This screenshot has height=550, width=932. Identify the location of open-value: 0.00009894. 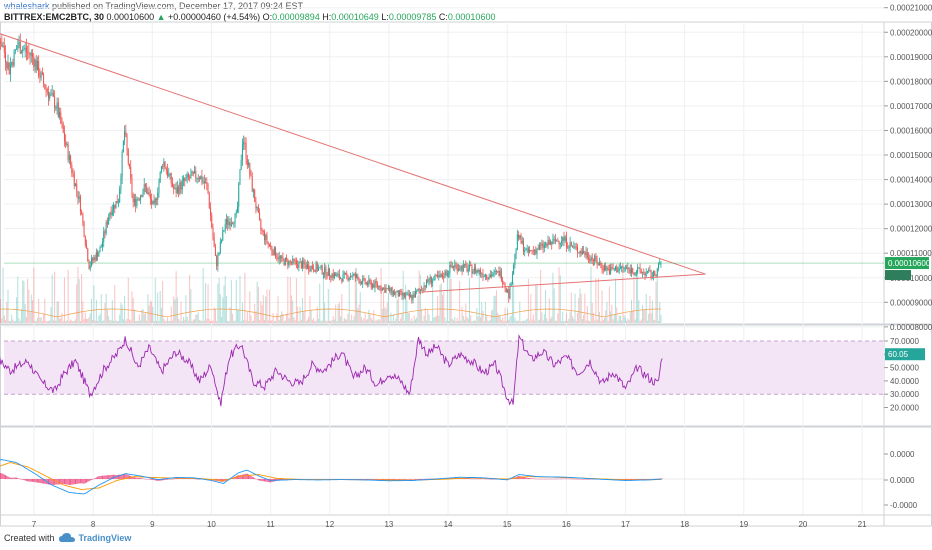
(296, 17).